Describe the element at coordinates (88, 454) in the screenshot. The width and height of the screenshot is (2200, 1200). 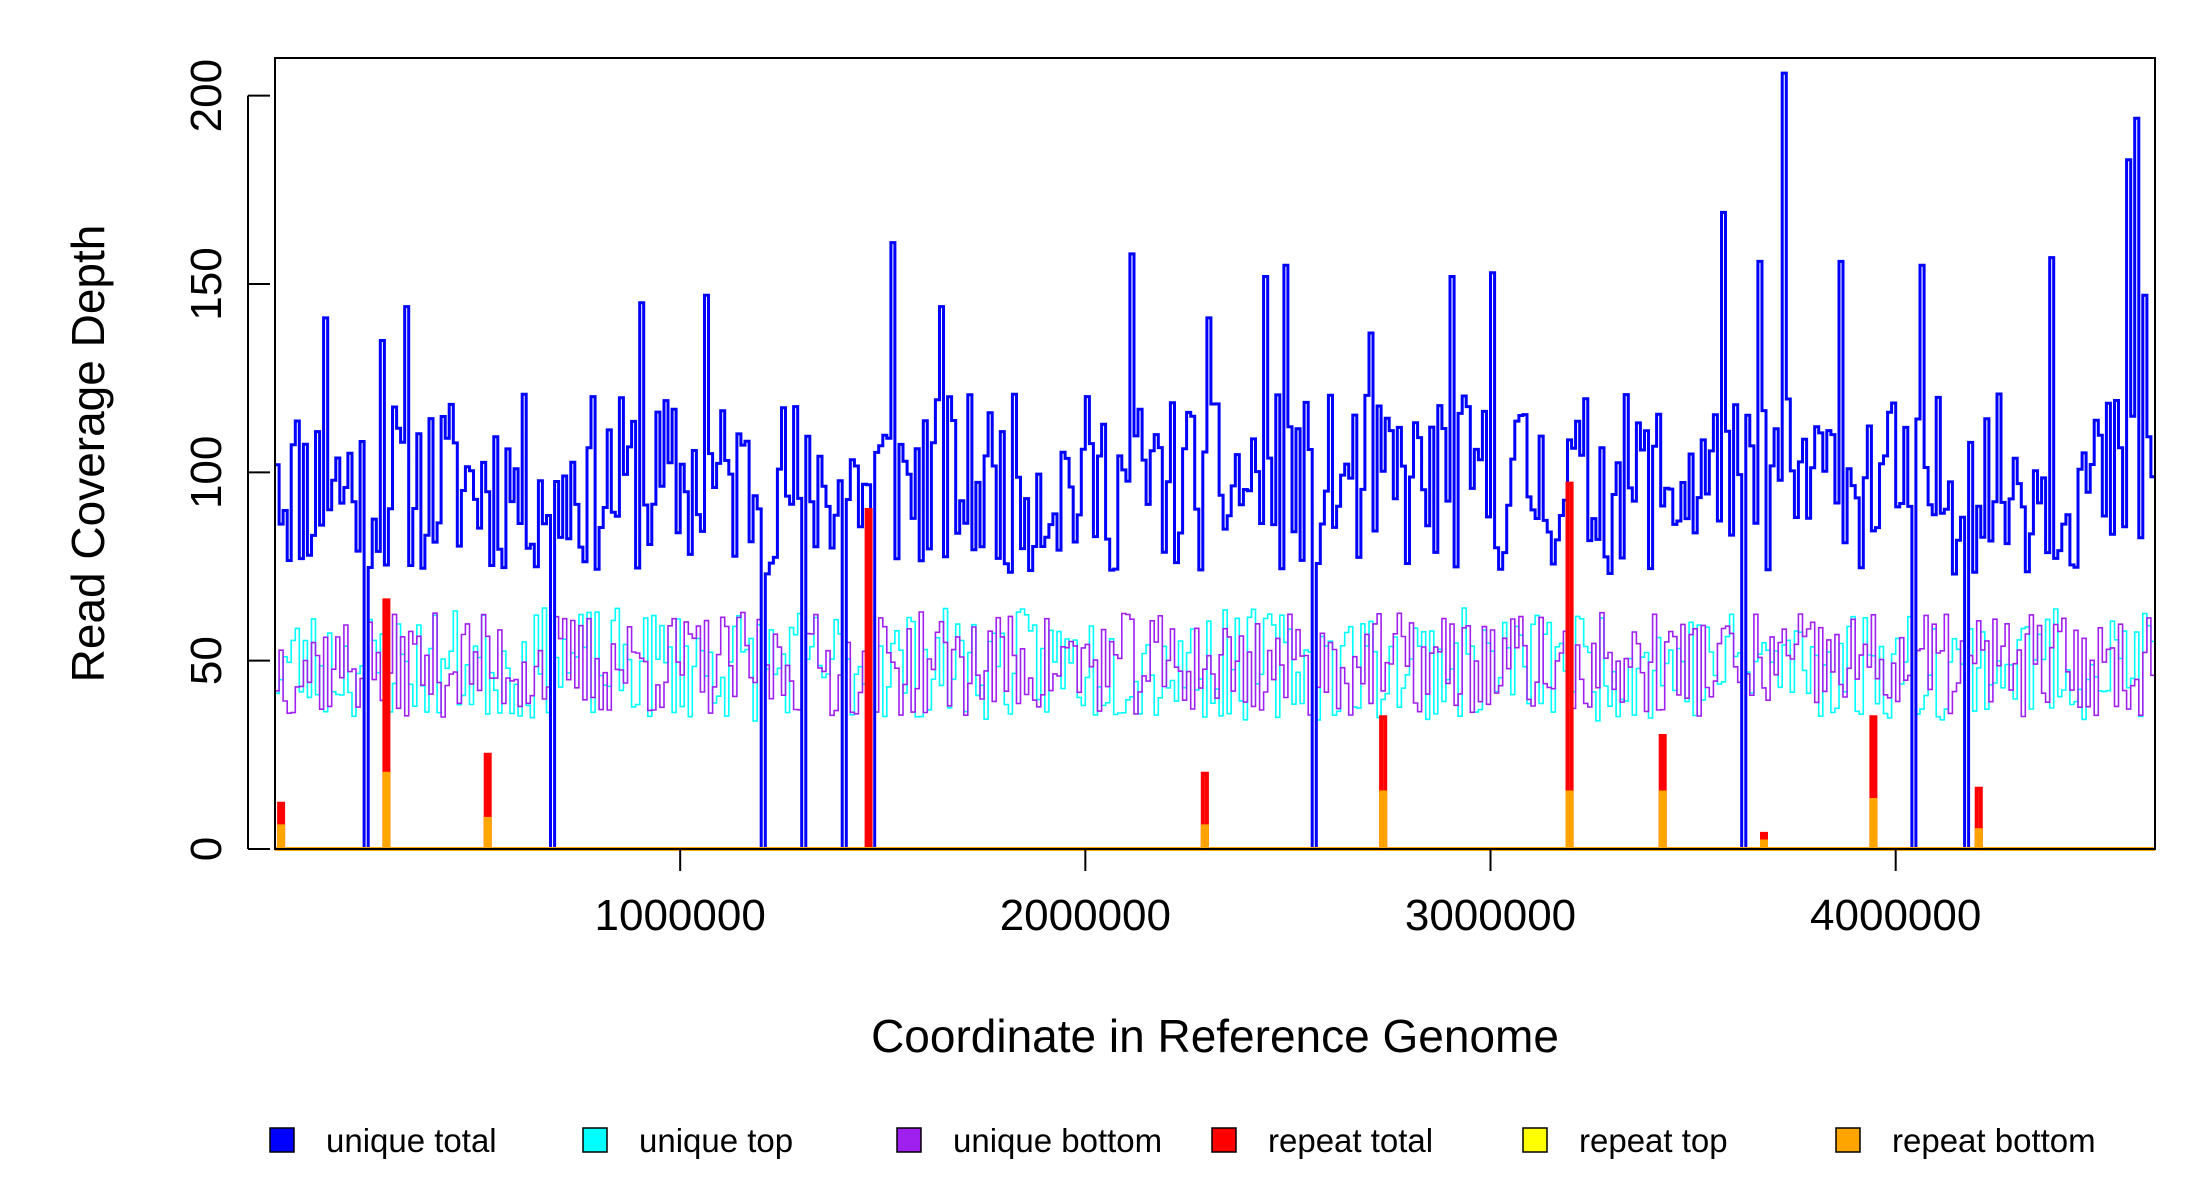
I see `y-axis-title: Read Coverage Depth` at that location.